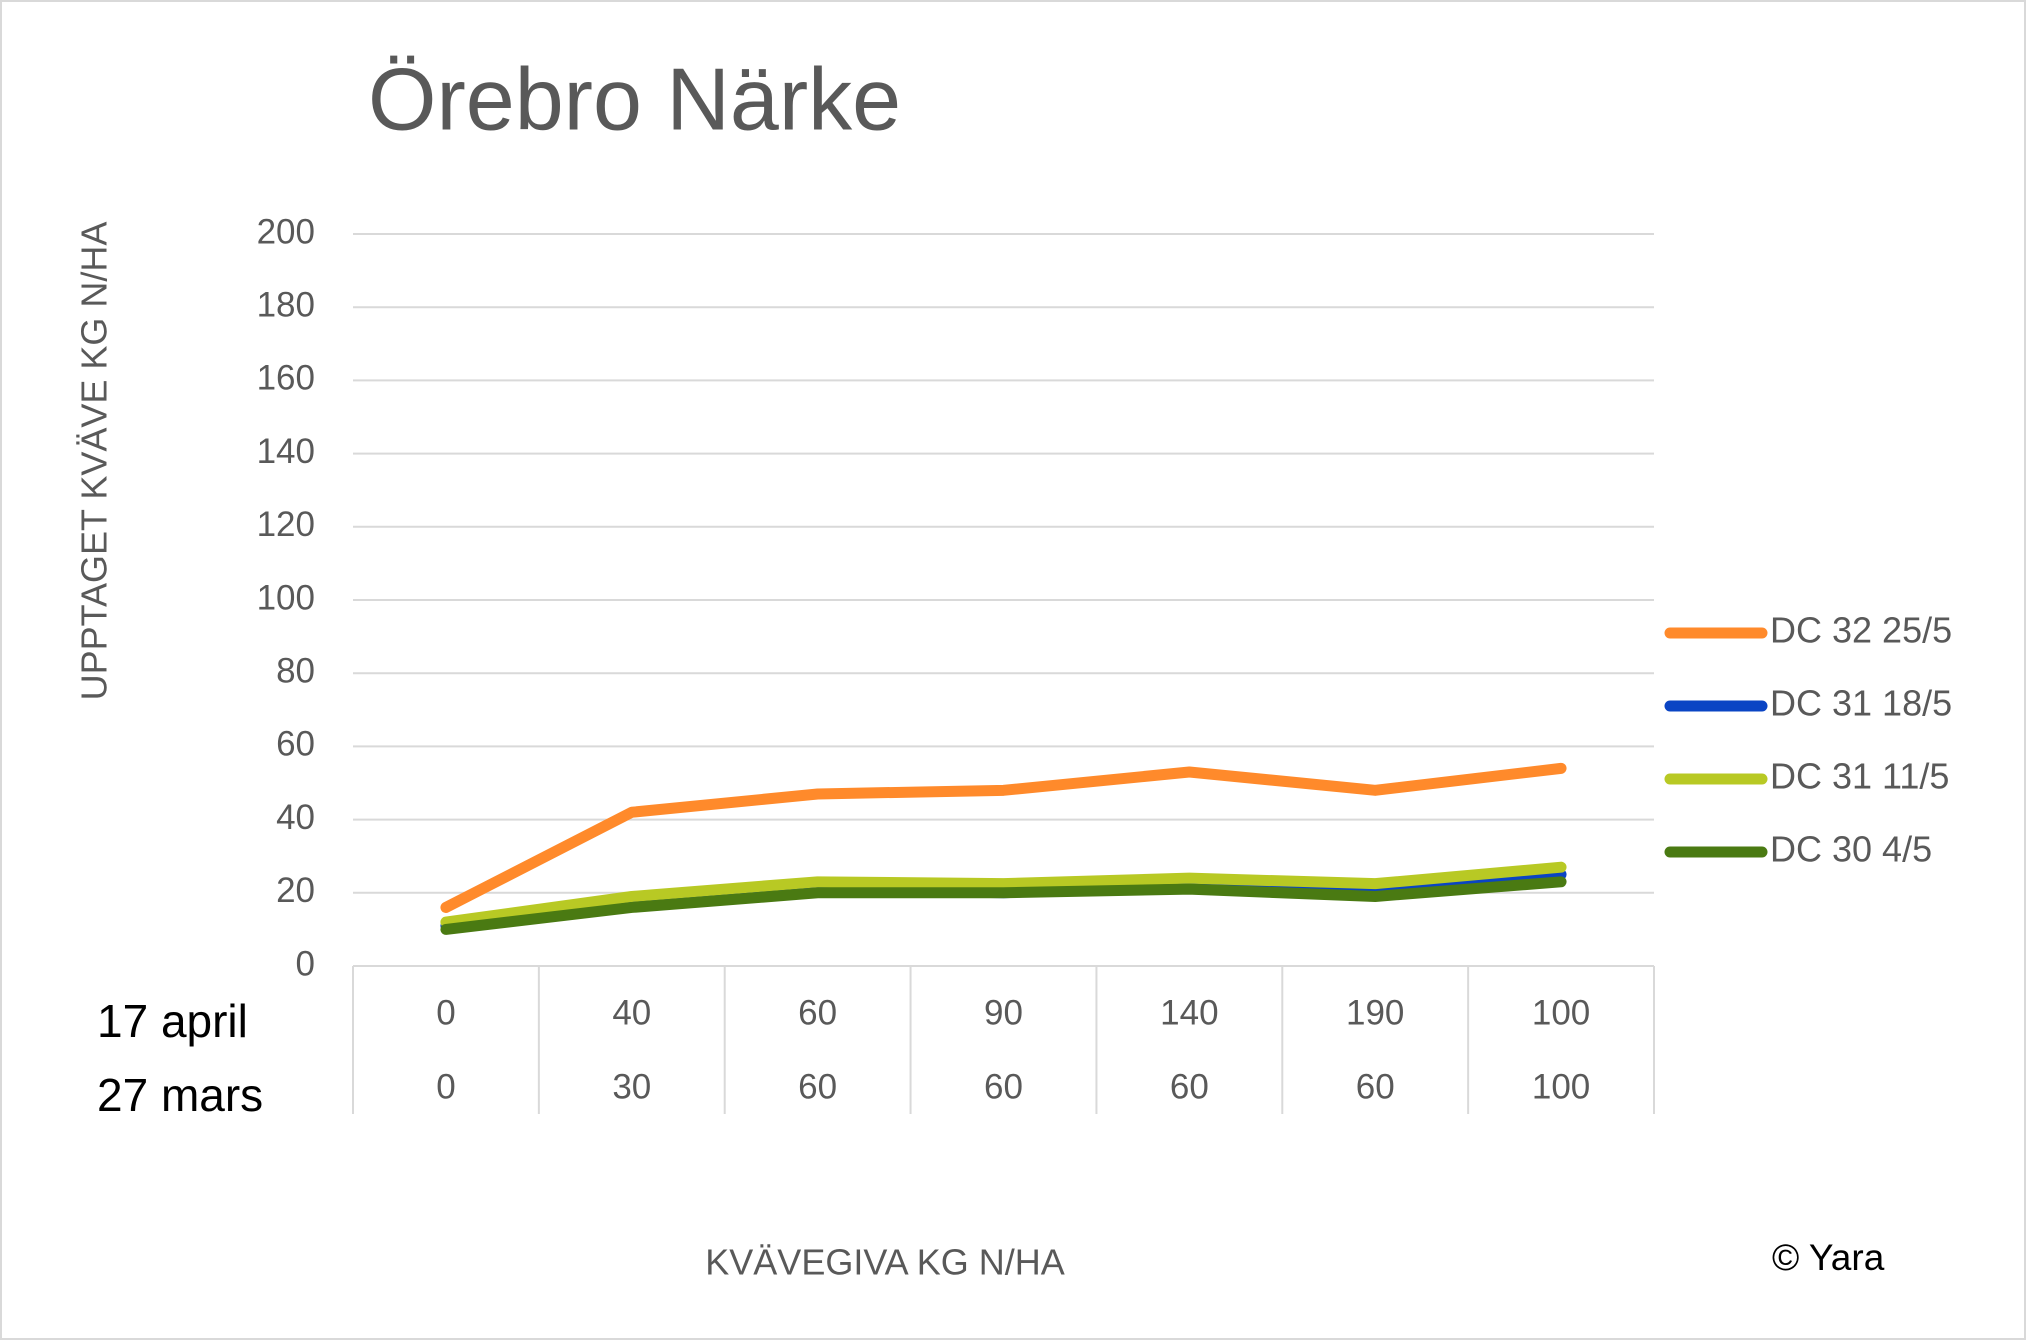  Describe the element at coordinates (286, 231) in the screenshot. I see `y-tick-label: 200` at that location.